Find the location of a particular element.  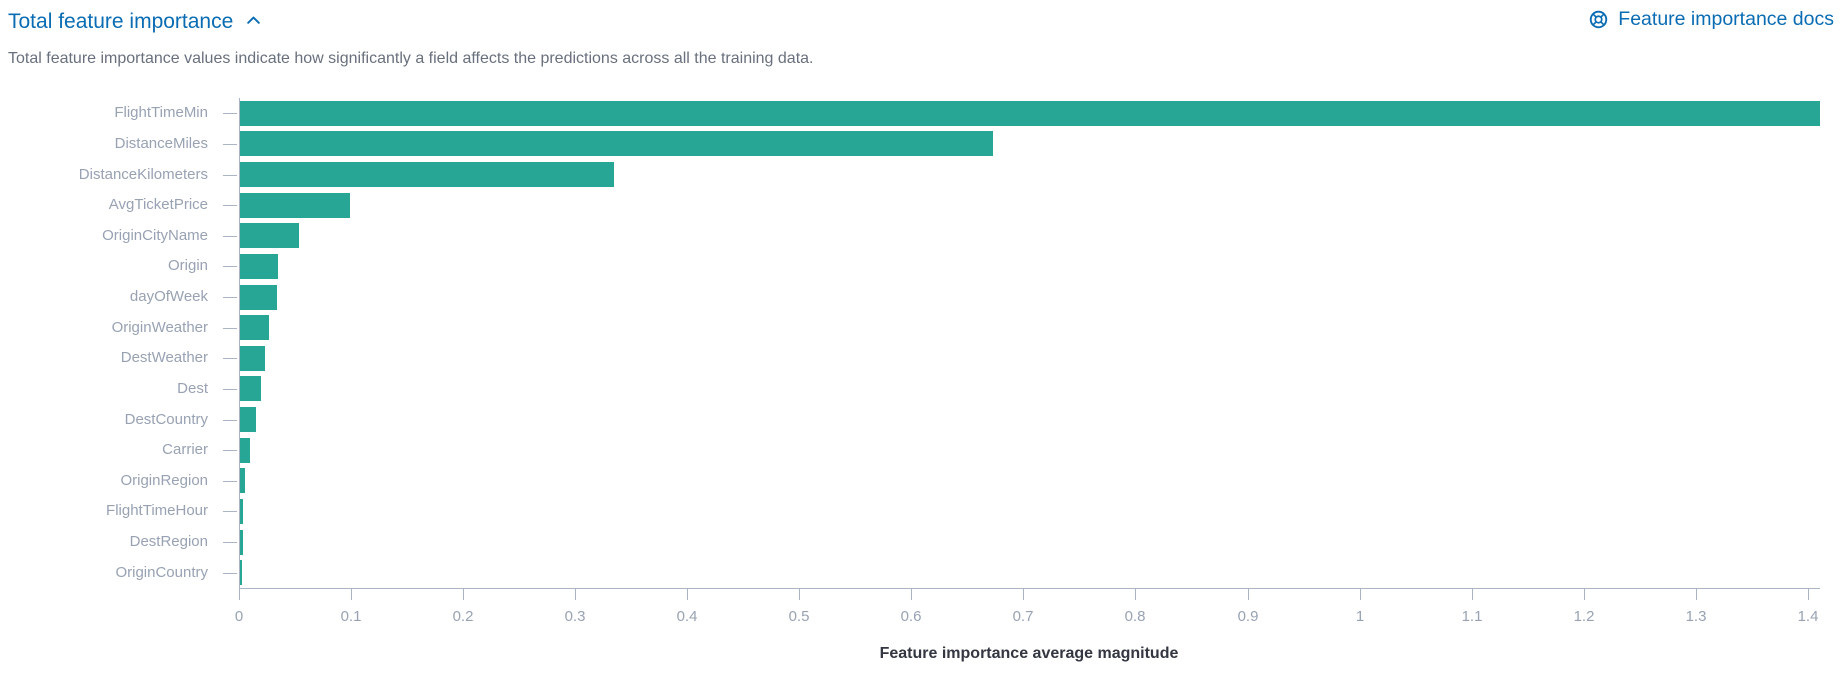

y-axis-label: OriginCountry is located at coordinates (161, 572).